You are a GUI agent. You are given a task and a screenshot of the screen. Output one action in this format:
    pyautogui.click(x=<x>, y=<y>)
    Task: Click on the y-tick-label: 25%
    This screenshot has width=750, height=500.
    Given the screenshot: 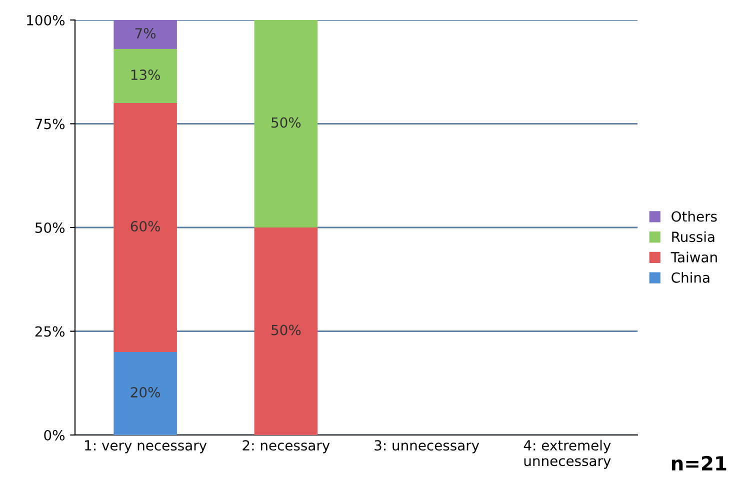 What is the action you would take?
    pyautogui.click(x=50, y=331)
    